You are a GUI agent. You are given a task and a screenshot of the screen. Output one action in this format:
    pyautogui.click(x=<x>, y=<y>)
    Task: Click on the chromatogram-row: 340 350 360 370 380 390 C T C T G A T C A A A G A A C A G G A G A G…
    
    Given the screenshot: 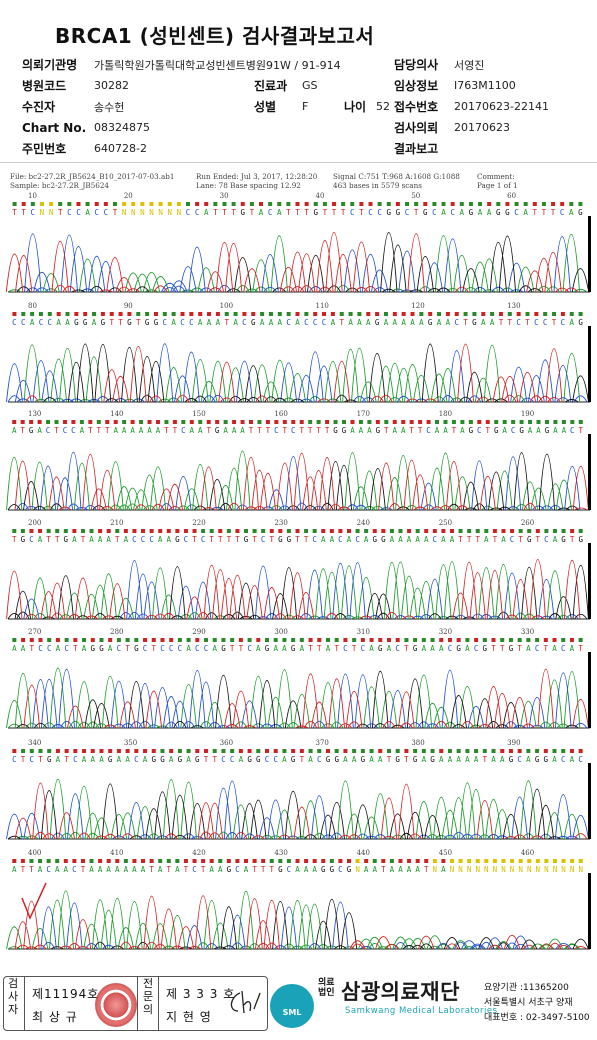 What is the action you would take?
    pyautogui.click(x=298, y=788)
    